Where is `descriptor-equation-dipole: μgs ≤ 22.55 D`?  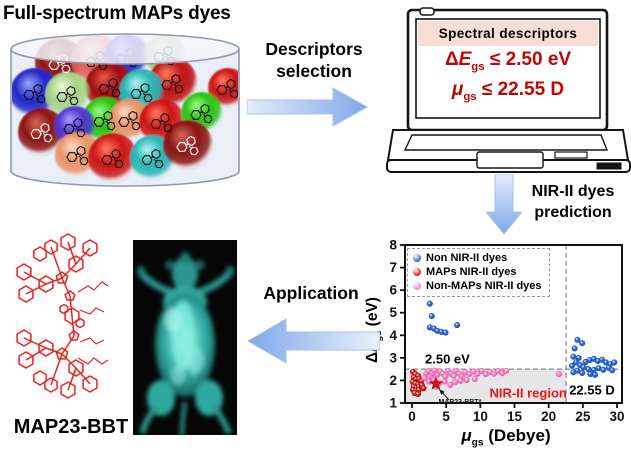
descriptor-equation-dipole: μgs ≤ 22.55 D is located at coordinates (508, 91).